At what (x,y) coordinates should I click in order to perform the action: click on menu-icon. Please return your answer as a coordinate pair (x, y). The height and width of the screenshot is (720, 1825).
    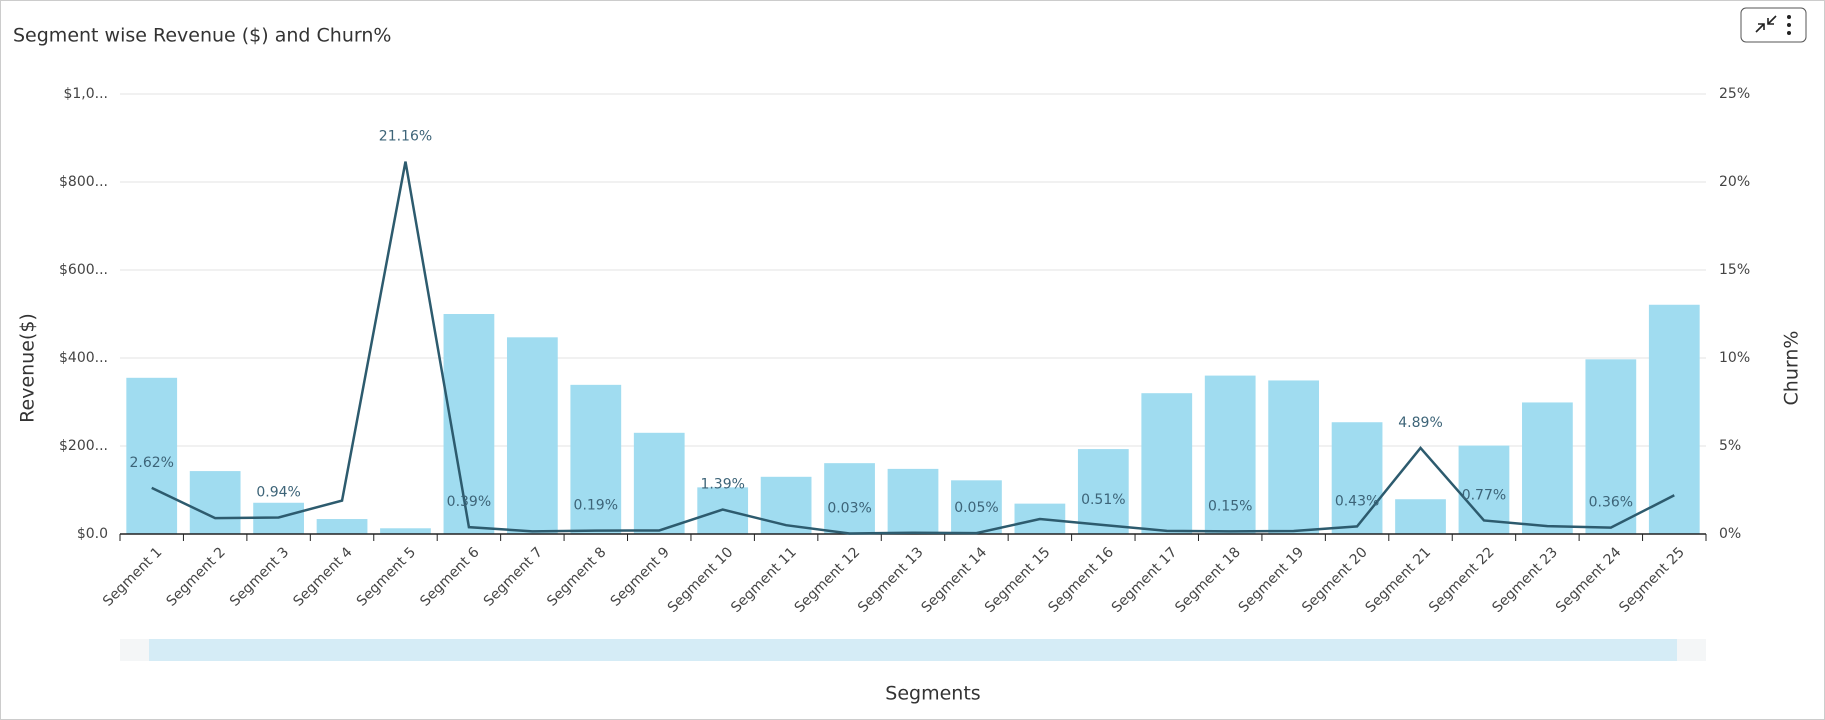
    Looking at the image, I should click on (1789, 25).